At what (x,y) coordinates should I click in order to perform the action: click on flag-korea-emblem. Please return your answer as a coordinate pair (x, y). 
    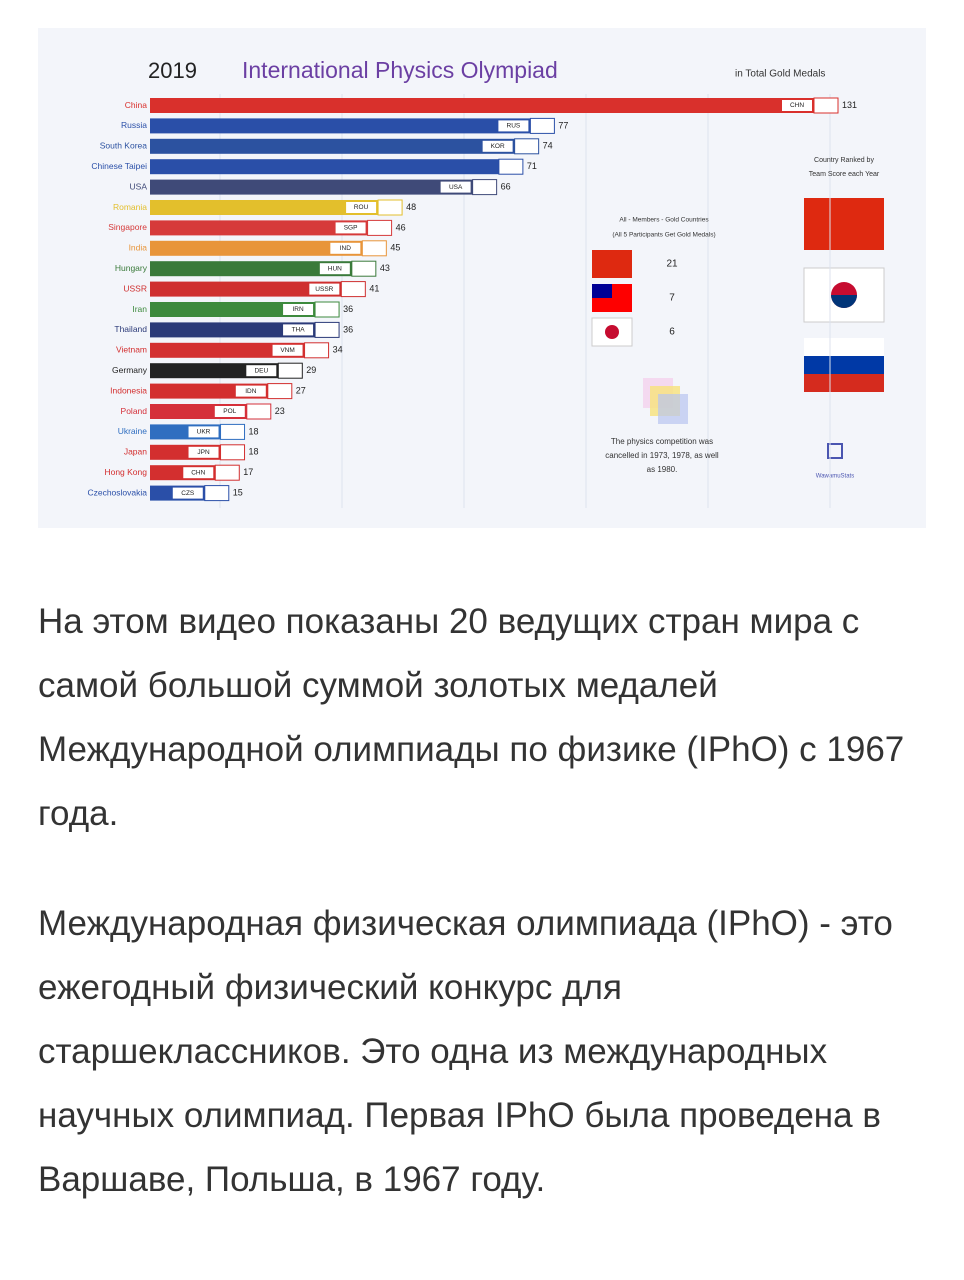
    Looking at the image, I should click on (844, 301).